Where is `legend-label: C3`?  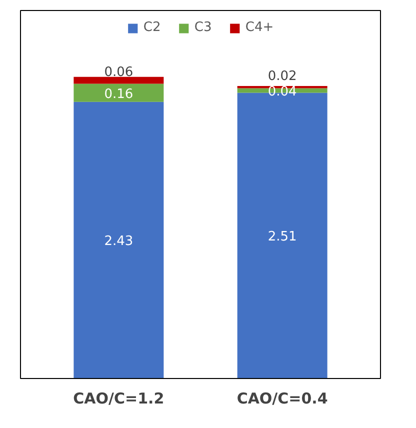 legend-label: C3 is located at coordinates (203, 27).